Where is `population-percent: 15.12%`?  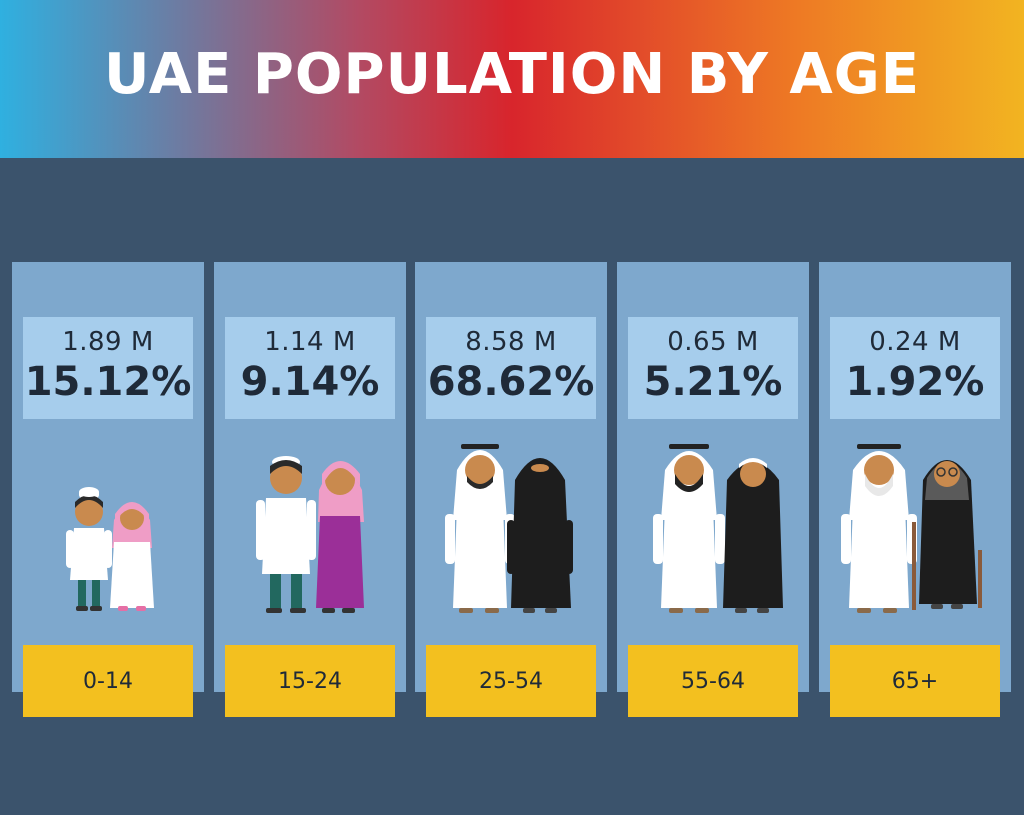
population-percent: 15.12% is located at coordinates (108, 382).